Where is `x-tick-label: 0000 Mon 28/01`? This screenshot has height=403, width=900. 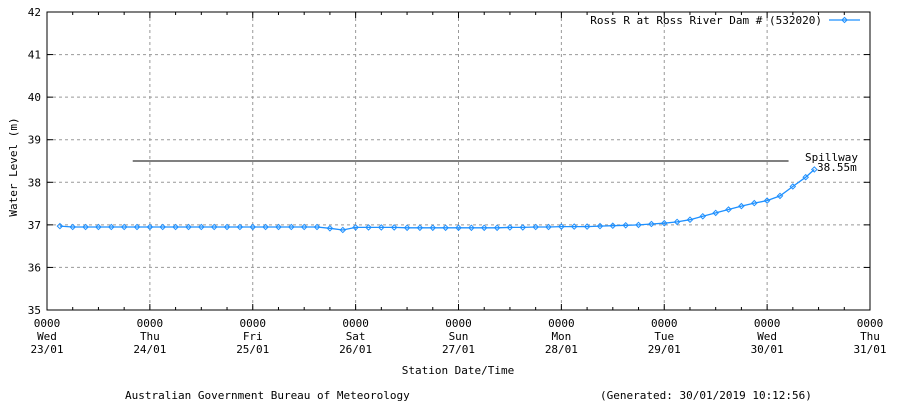 x-tick-label: 0000 Mon 28/01 is located at coordinates (561, 336).